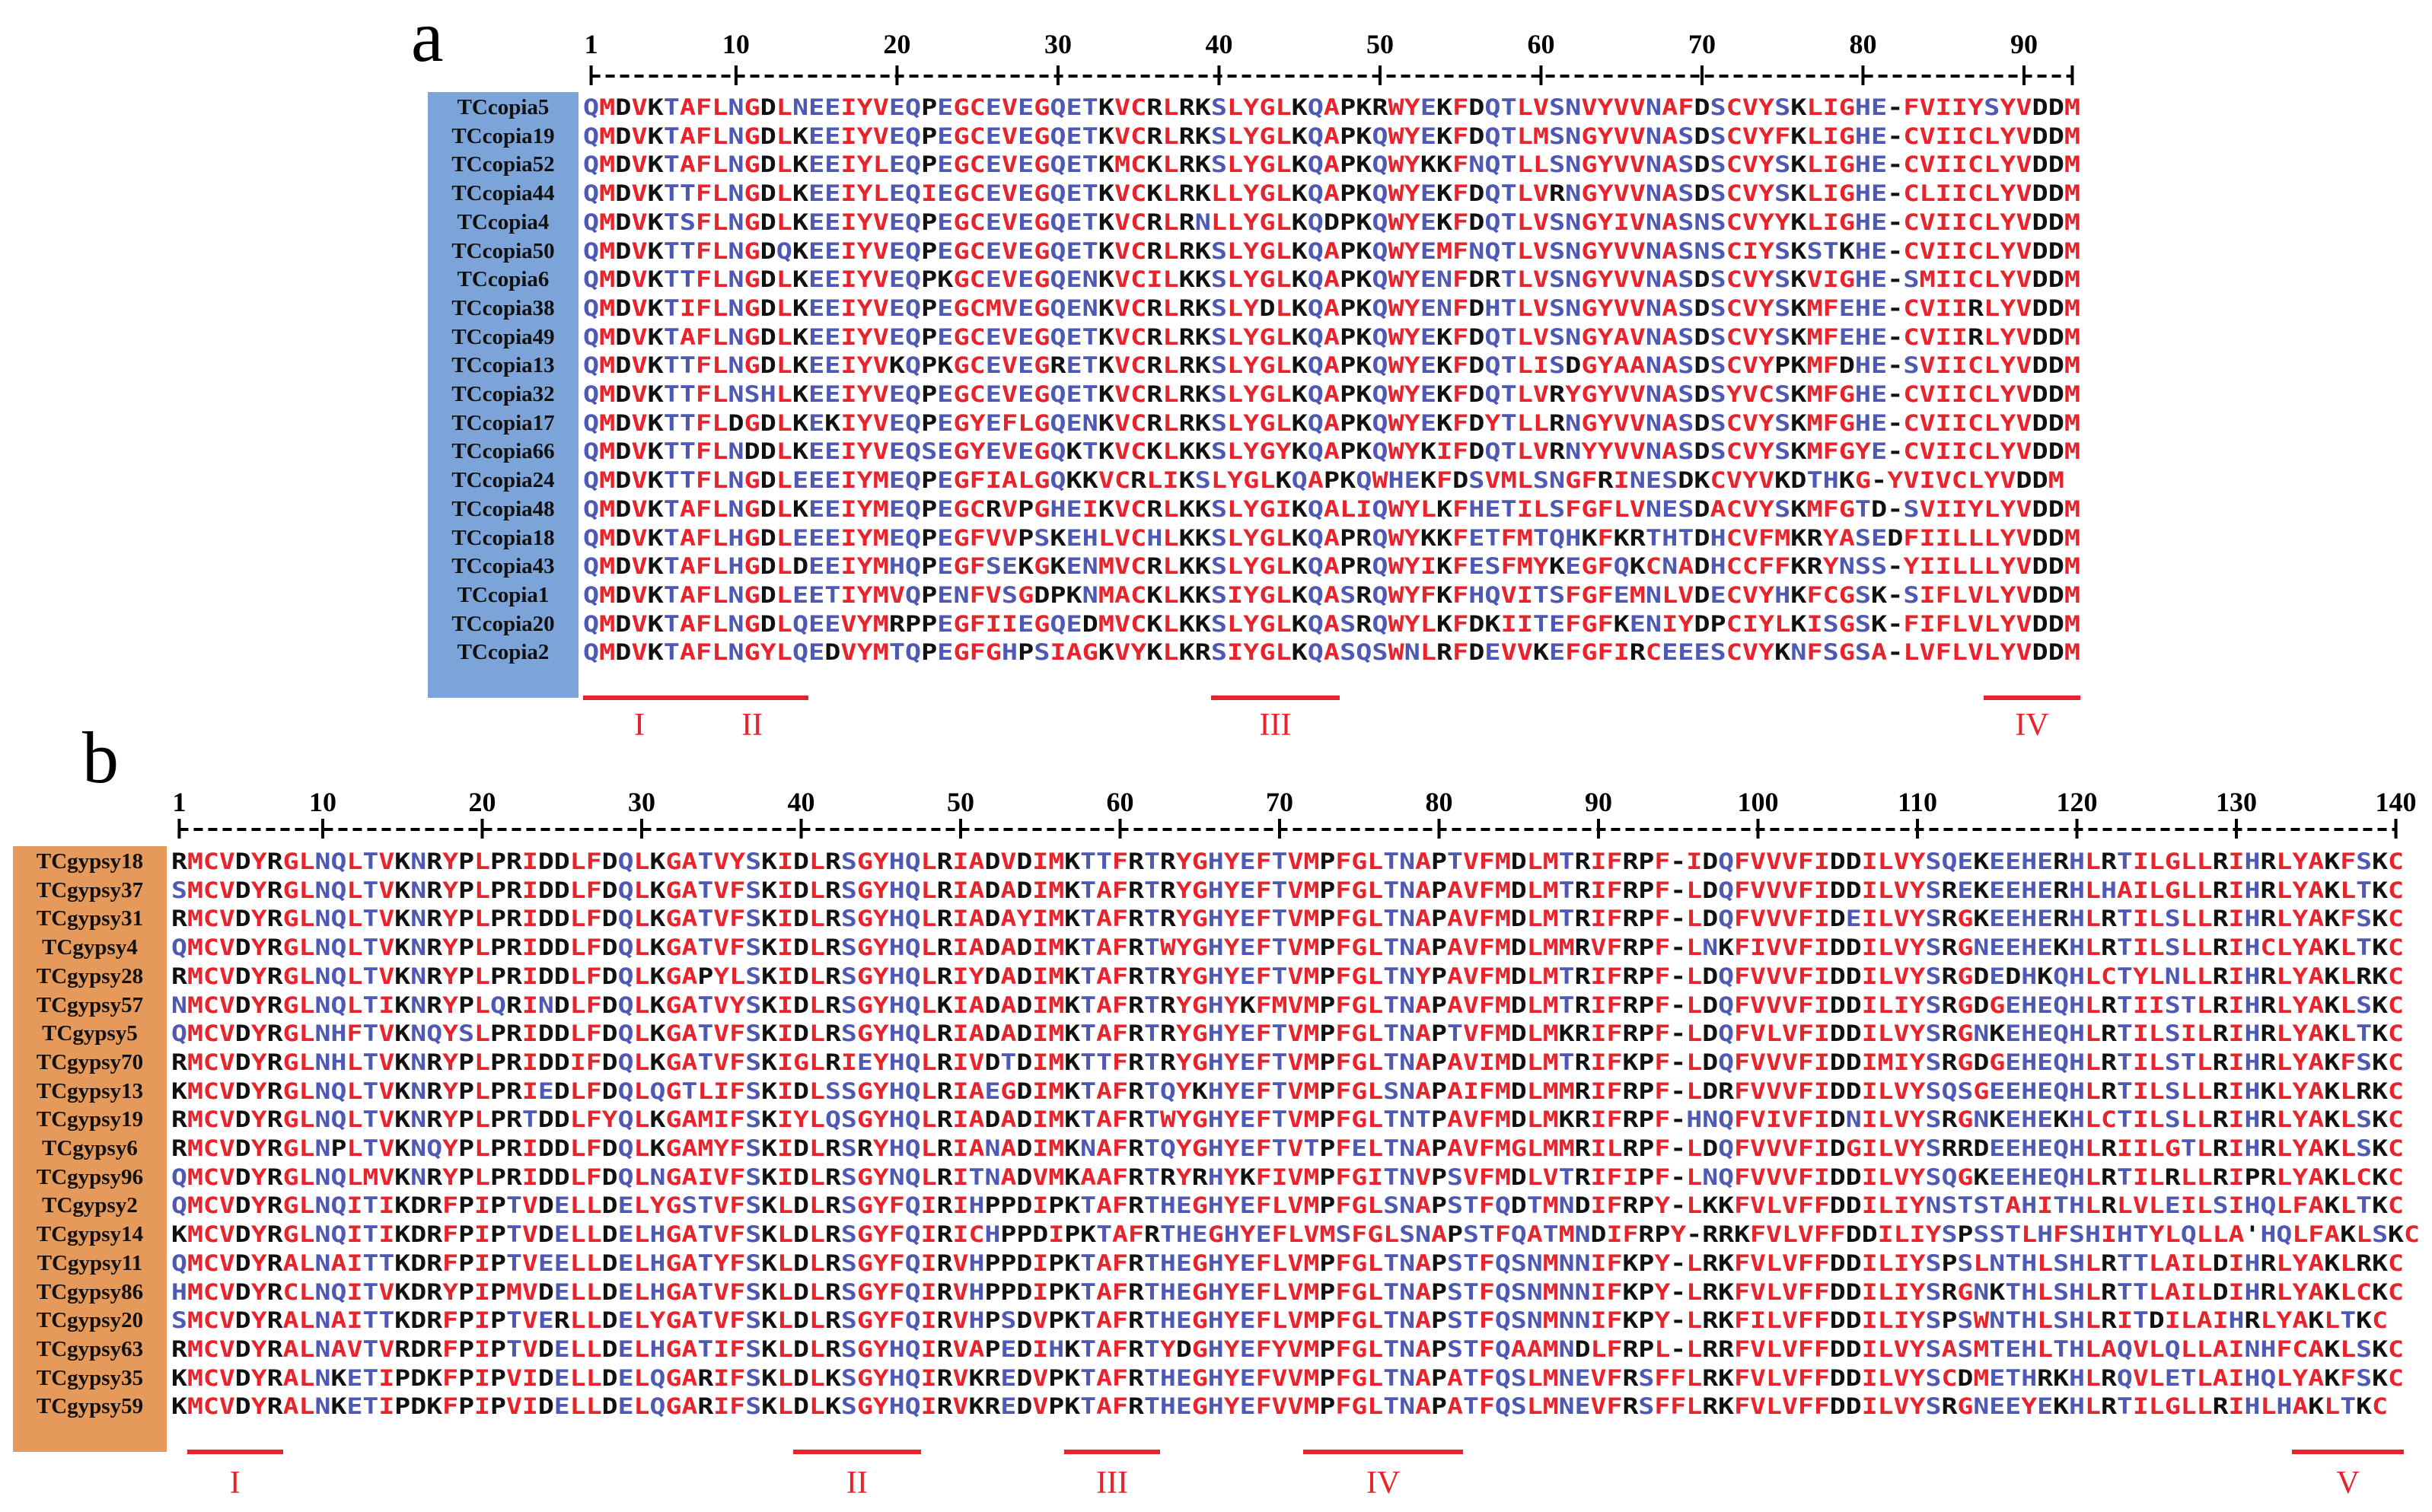 This screenshot has height=1512, width=2432. I want to click on gypsy-name-box, so click(90, 1149).